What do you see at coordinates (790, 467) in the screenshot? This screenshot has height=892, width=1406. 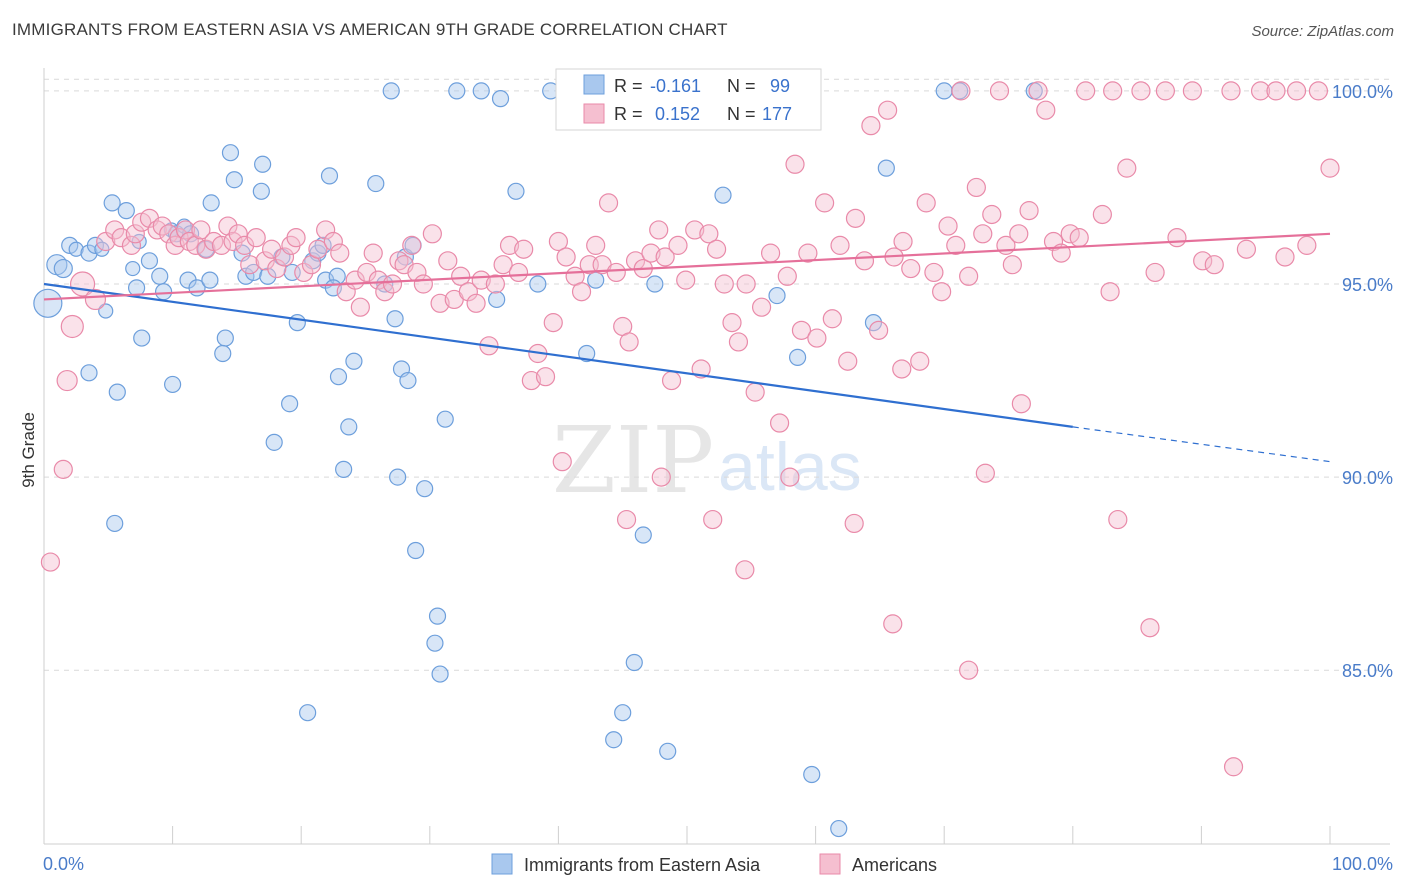 I see `watermark-atlas: atlas` at bounding box center [790, 467].